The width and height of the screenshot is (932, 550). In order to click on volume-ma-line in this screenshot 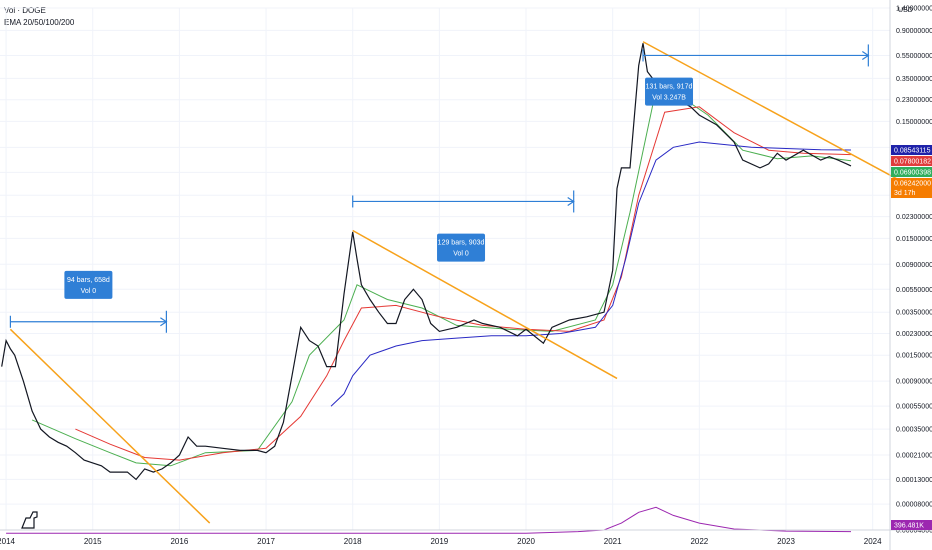, I will do `click(429, 520)`.